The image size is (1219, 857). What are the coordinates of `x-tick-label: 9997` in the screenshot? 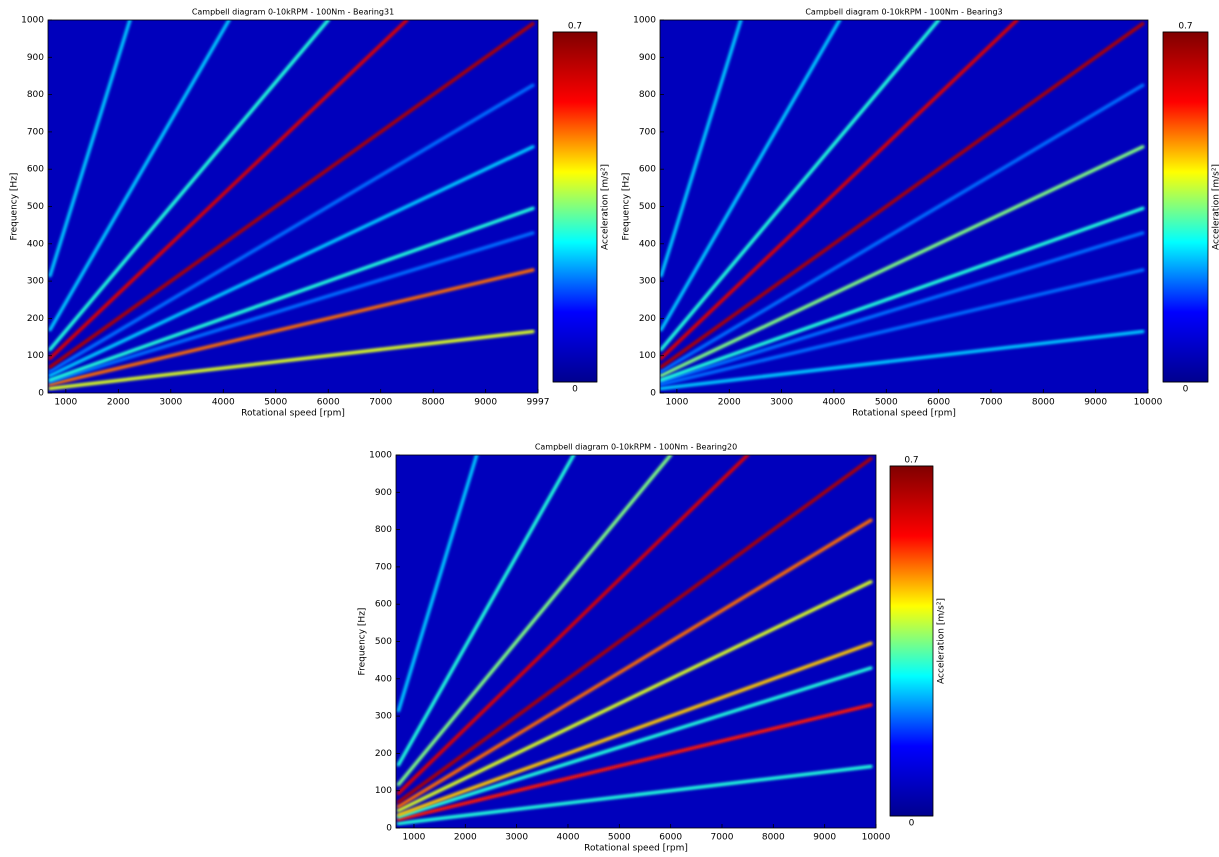 It's located at (538, 403).